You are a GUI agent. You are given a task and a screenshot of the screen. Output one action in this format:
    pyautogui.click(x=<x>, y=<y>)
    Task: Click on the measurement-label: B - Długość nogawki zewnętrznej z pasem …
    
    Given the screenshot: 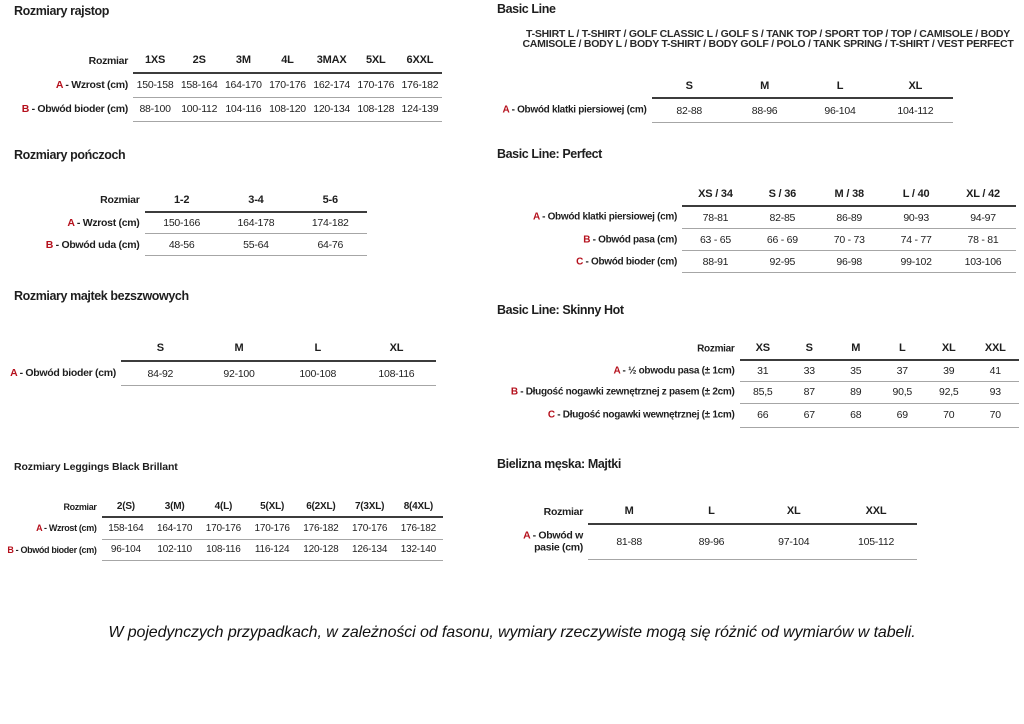 What is the action you would take?
    pyautogui.click(x=622, y=392)
    